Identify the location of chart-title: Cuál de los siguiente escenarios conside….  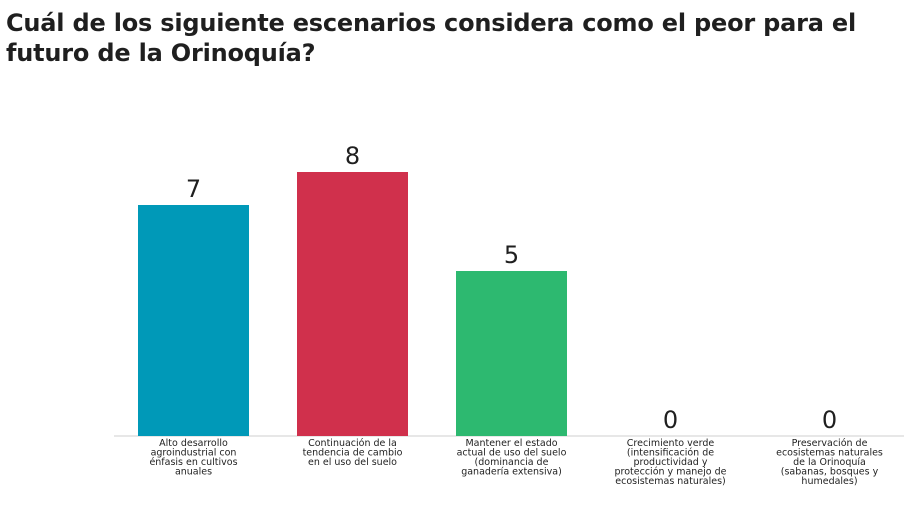
(431, 38).